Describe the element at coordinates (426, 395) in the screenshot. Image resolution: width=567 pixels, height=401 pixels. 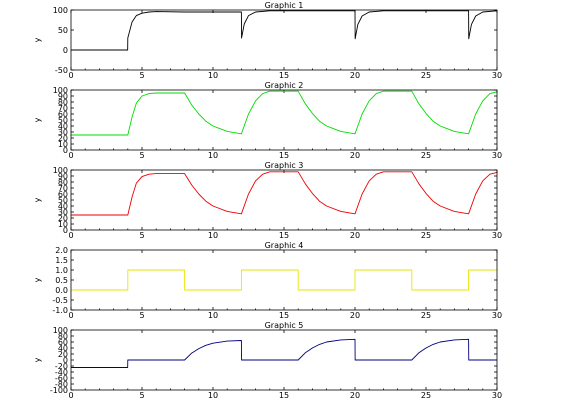
I see `subplot-5-xtick-label: 25` at that location.